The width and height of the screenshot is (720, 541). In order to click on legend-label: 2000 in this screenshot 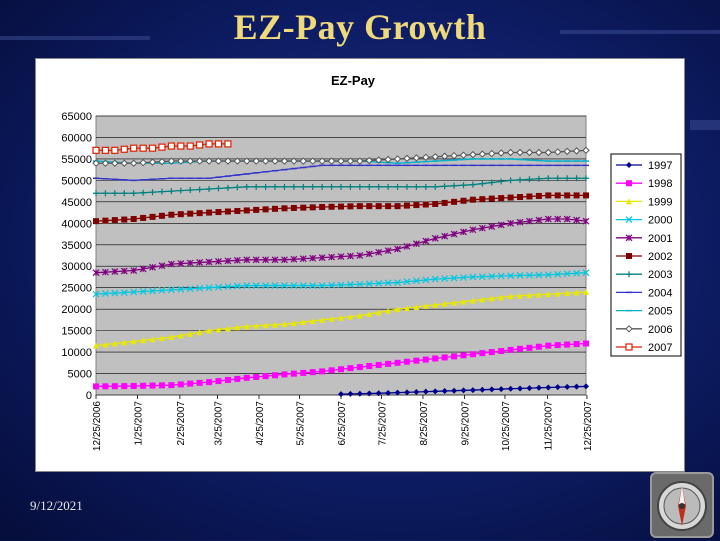, I will do `click(660, 221)`.